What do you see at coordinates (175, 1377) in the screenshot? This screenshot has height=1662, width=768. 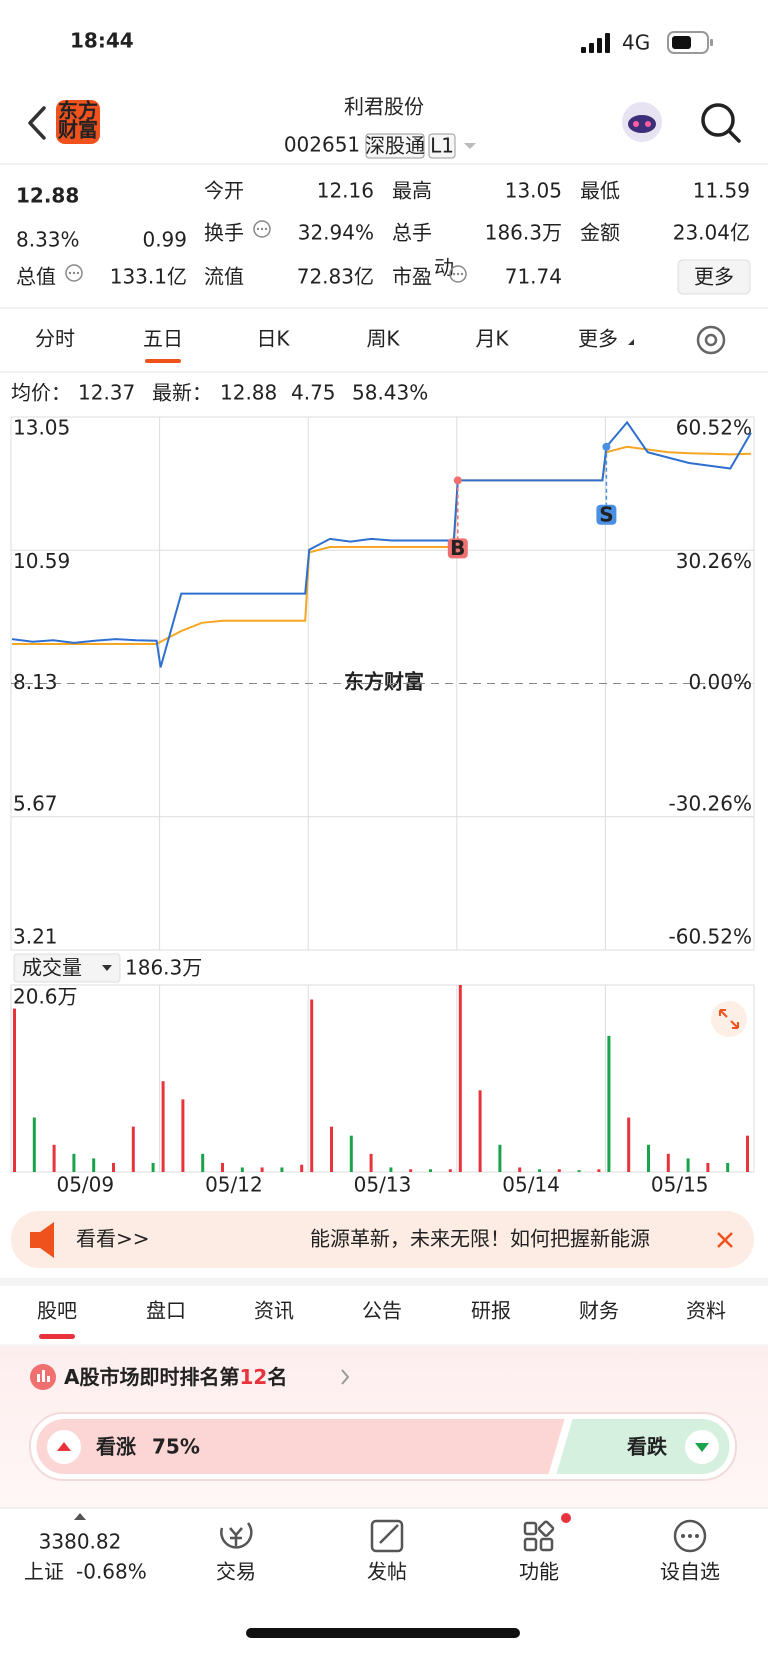 I see `ranking-text: A股市场即时排名第12名` at bounding box center [175, 1377].